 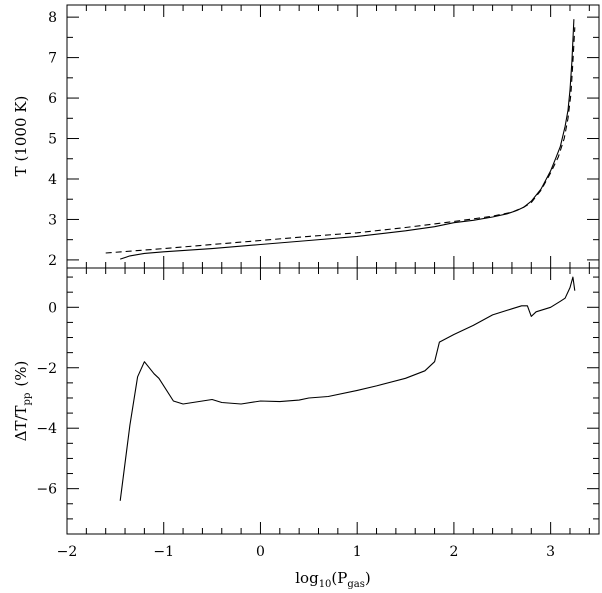 I want to click on bottom-y-axis-label-unit: (%), so click(x=21, y=374).